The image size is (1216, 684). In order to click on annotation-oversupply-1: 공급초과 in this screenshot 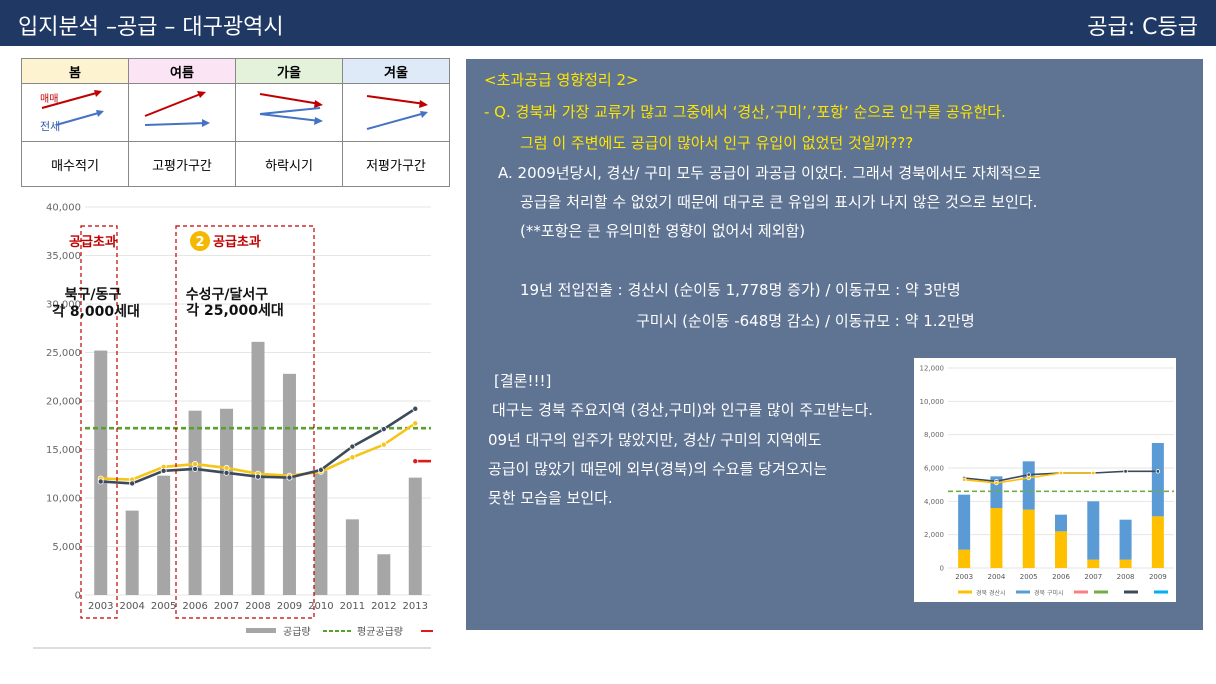, I will do `click(93, 242)`.